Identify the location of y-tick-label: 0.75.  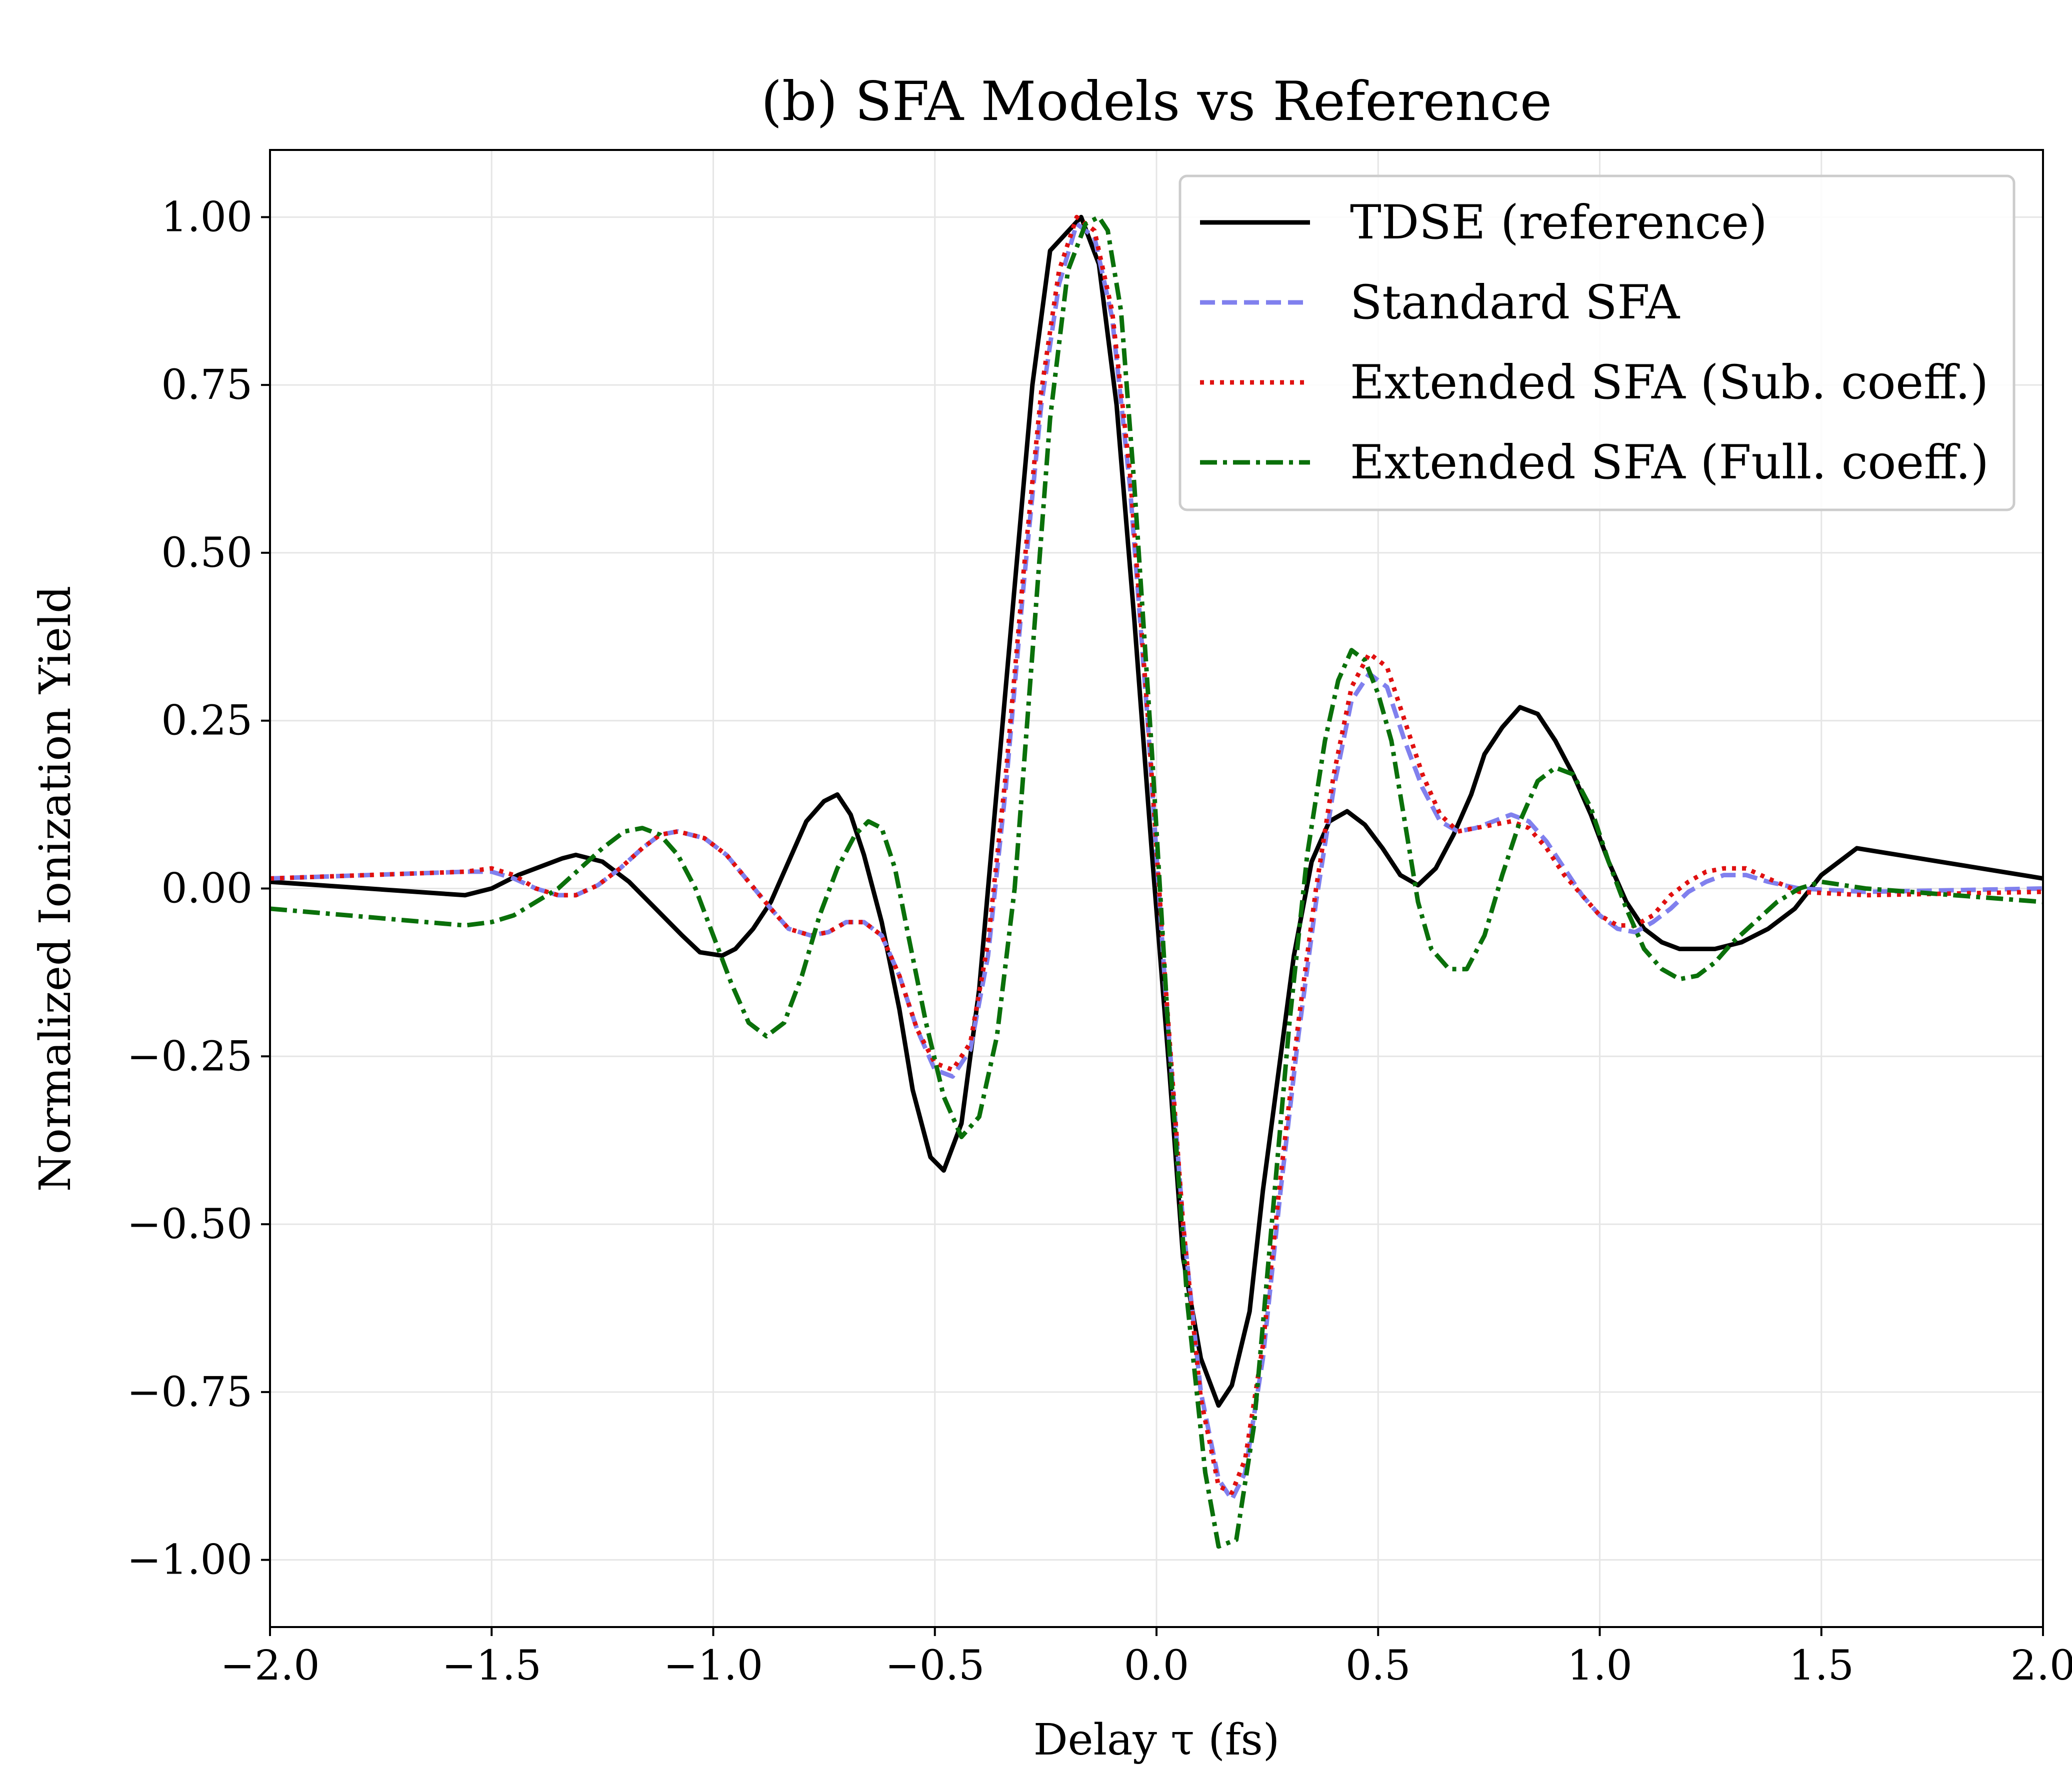
(206, 385).